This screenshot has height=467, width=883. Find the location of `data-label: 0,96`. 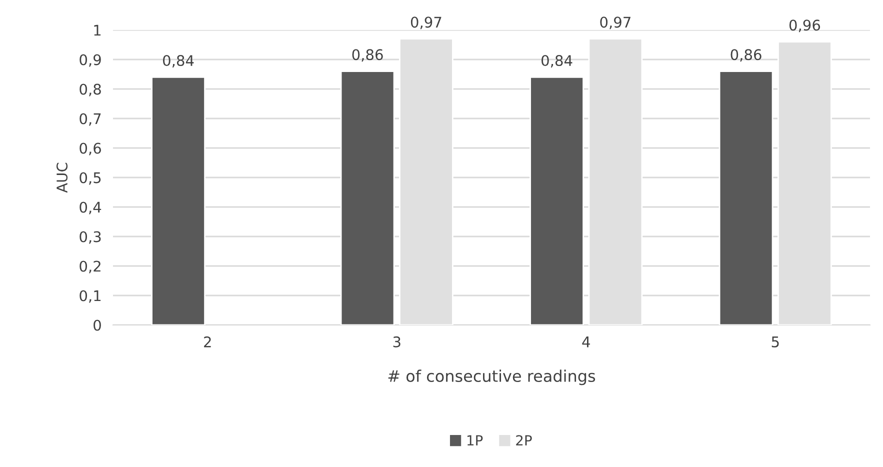

data-label: 0,96 is located at coordinates (804, 26).